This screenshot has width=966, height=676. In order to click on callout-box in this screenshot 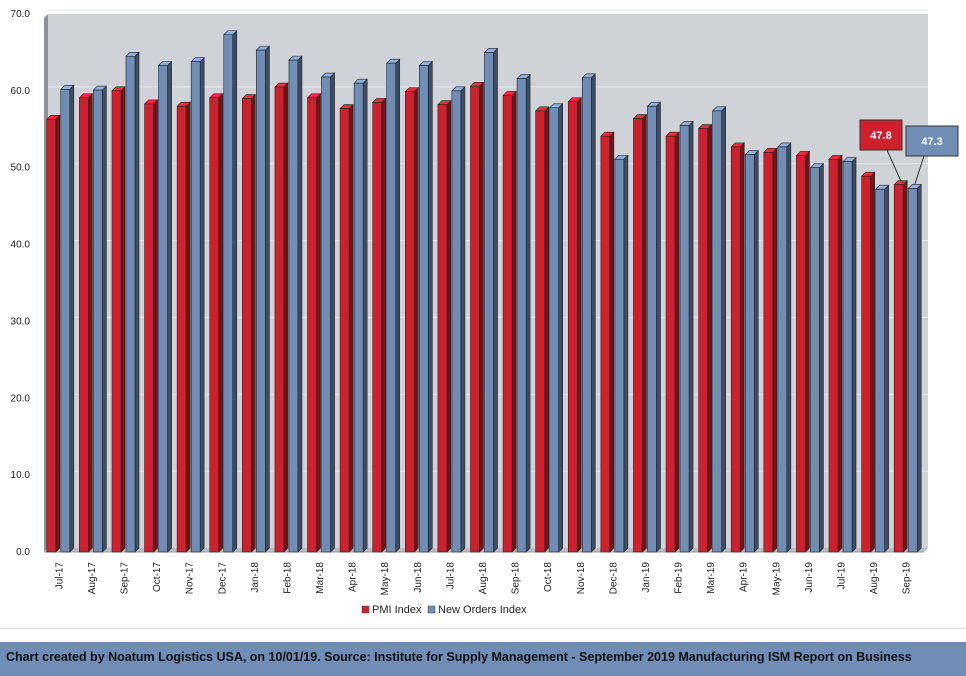, I will do `click(881, 135)`.